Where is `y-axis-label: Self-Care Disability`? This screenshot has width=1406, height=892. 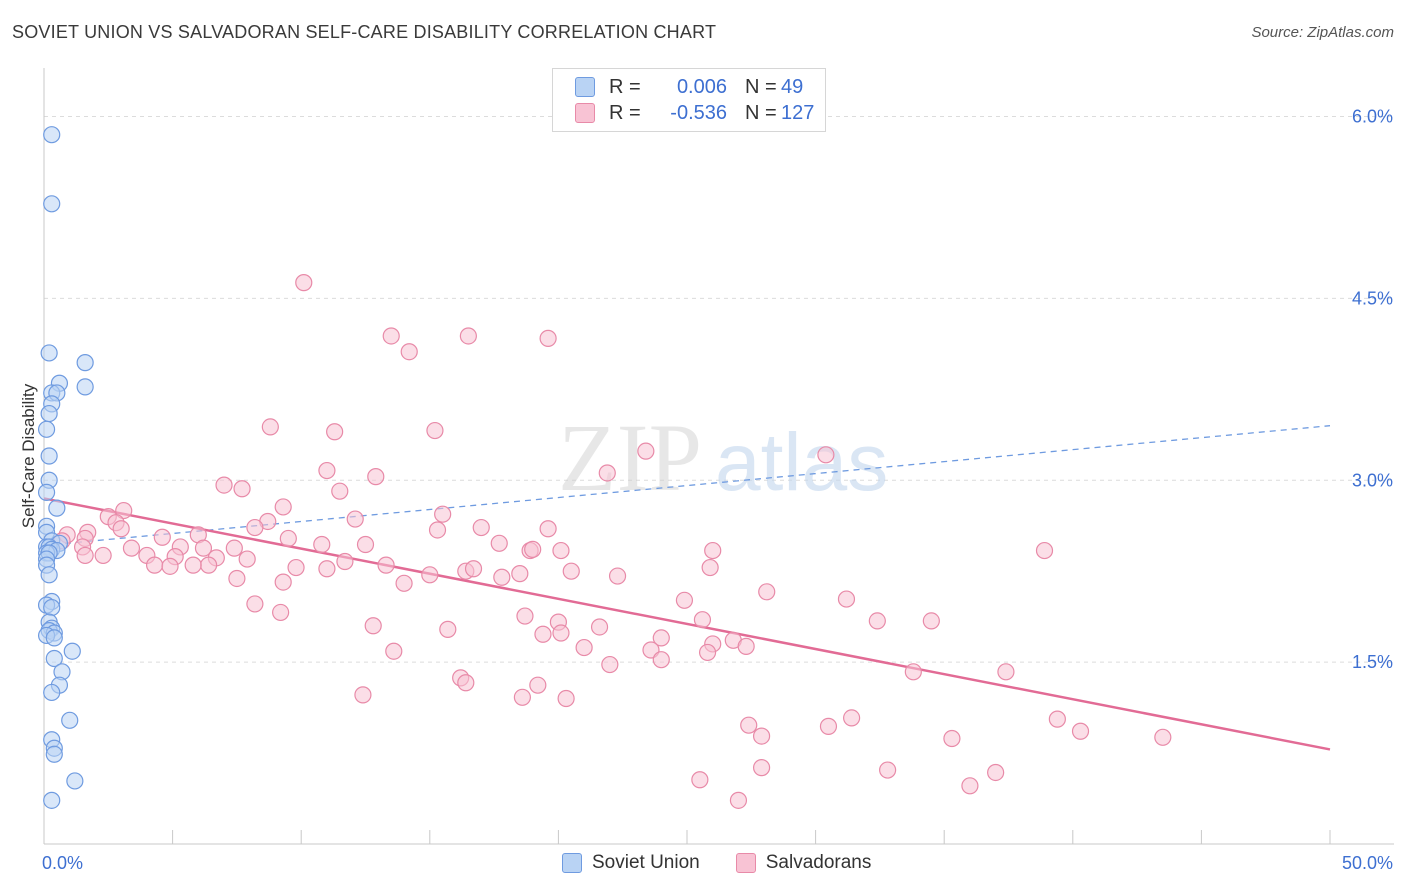
y-axis-label: Self-Care Disability is located at coordinates (28, 455).